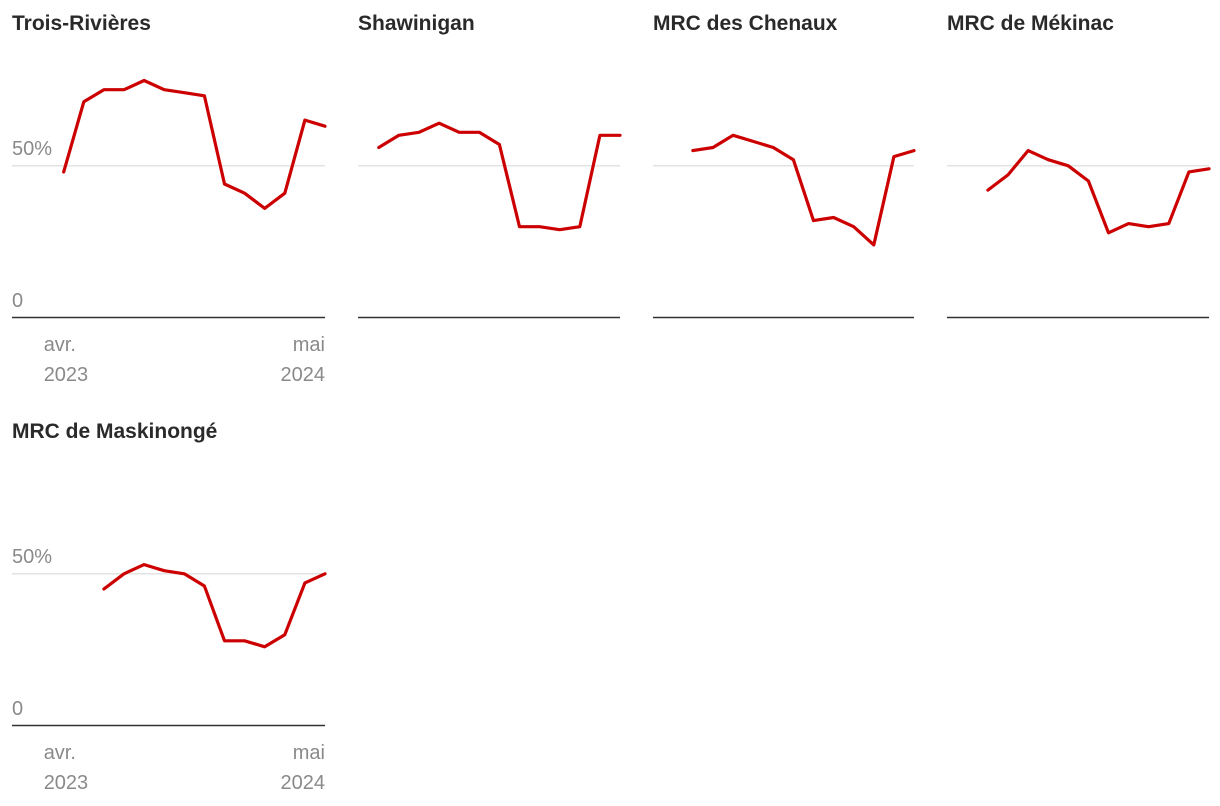  I want to click on chart-panel: MRC de Mékinac, so click(1079, 204).